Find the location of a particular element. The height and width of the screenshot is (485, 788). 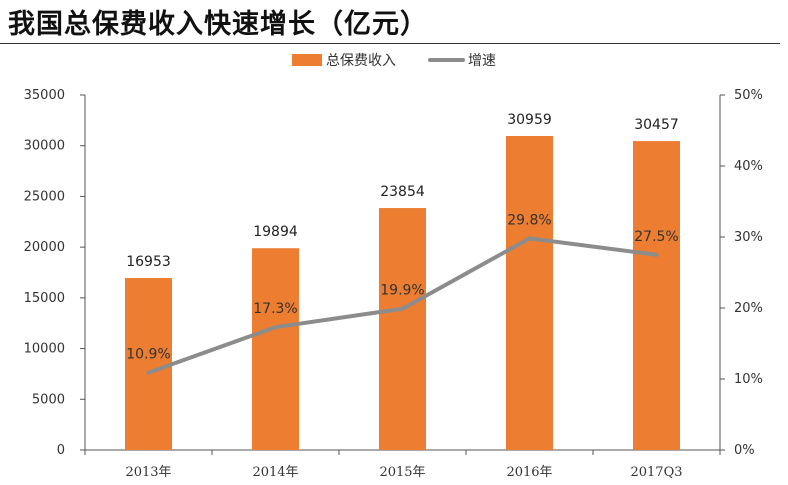

y-right-tick-label: 20% is located at coordinates (748, 308).